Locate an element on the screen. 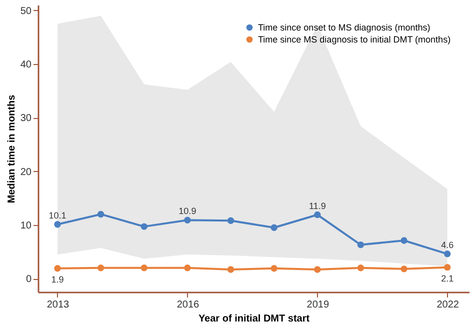 The width and height of the screenshot is (474, 328). x-tick-label: 2016 is located at coordinates (188, 305).